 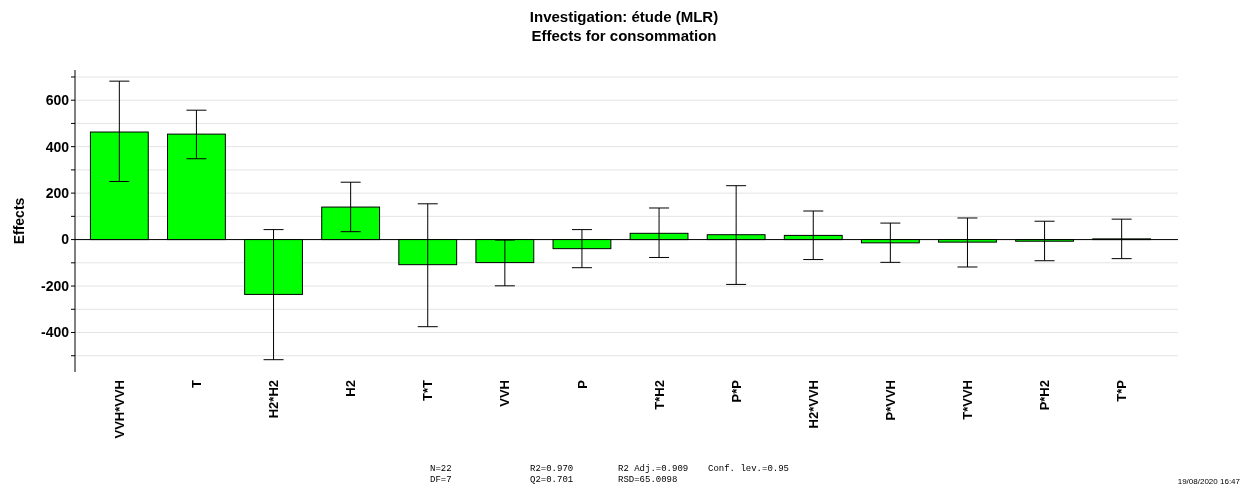 What do you see at coordinates (653, 469) in the screenshot?
I see `text: R2 Adj.=0.909` at bounding box center [653, 469].